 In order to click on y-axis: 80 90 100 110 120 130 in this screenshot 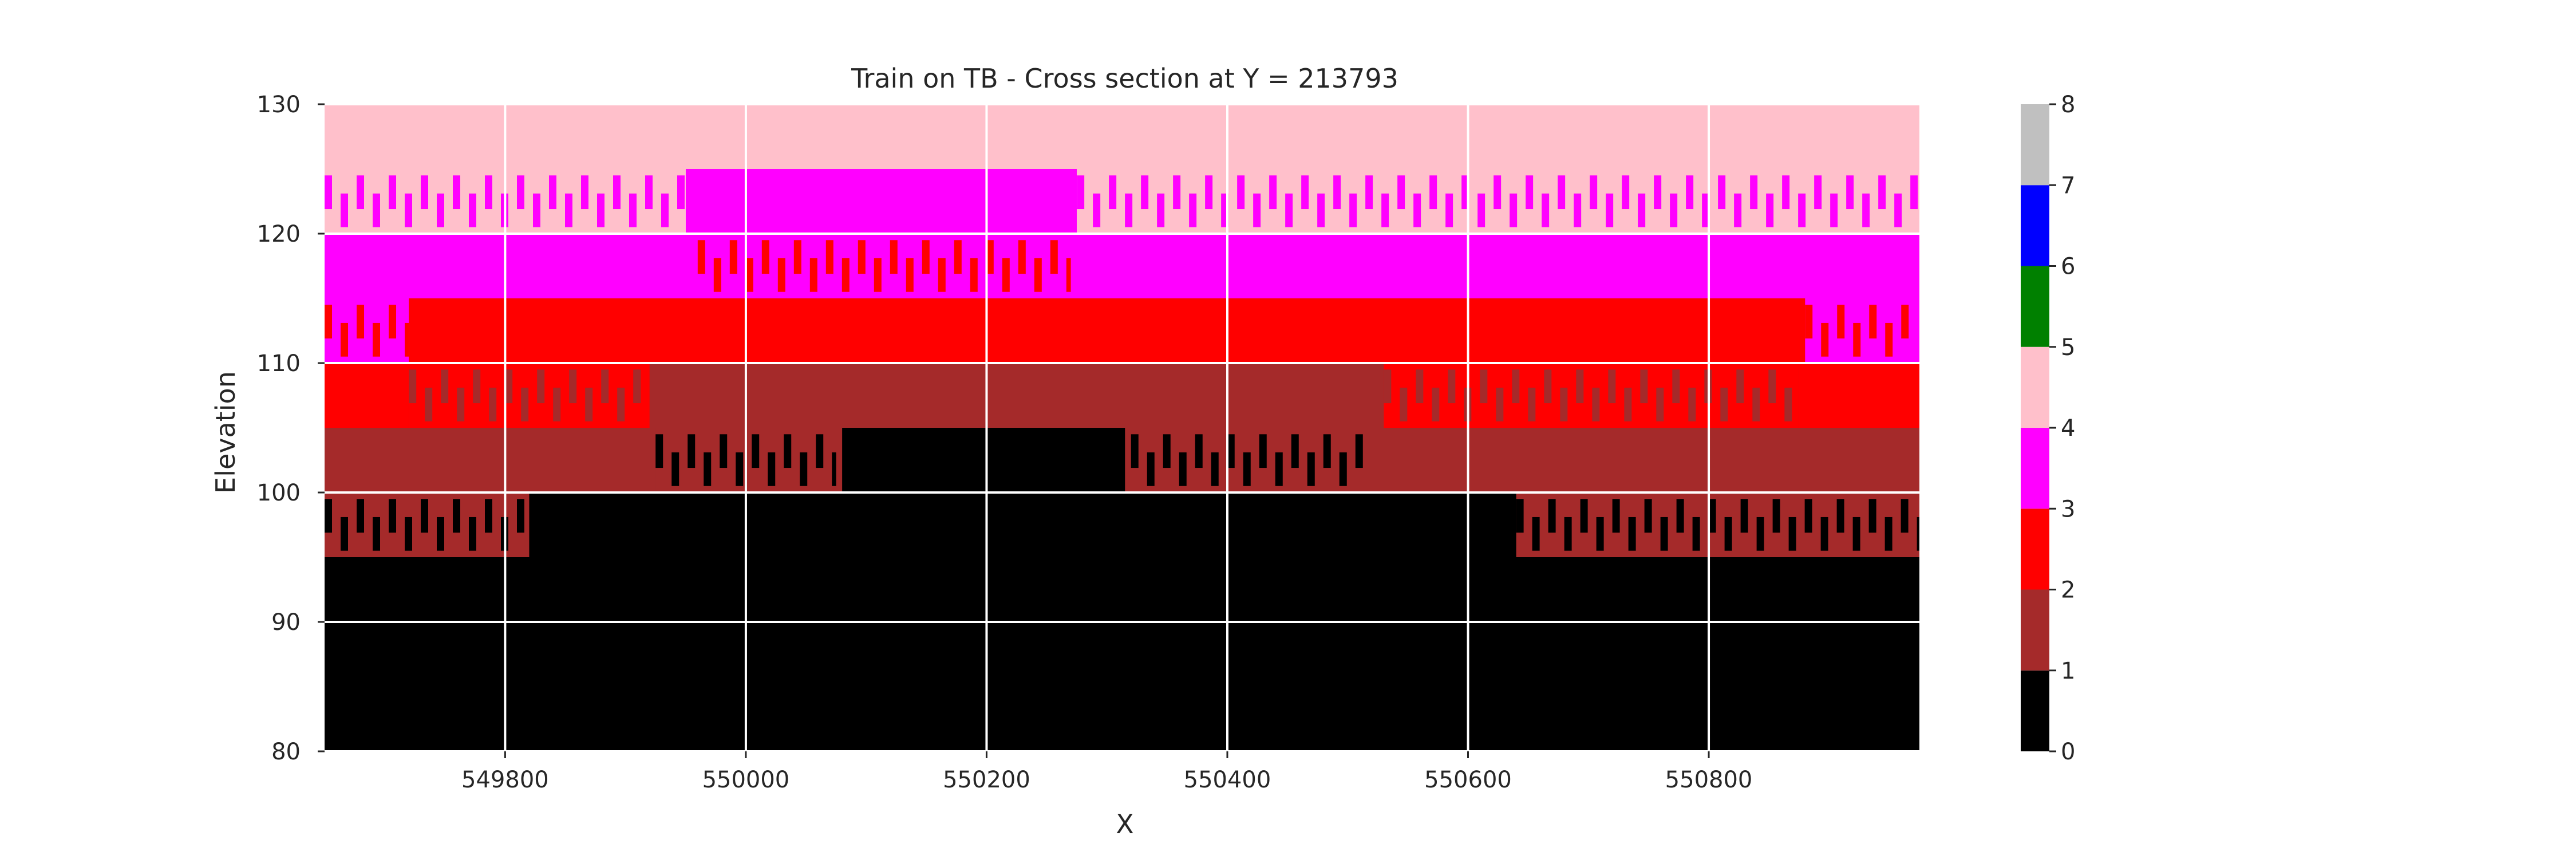, I will do `click(291, 428)`.